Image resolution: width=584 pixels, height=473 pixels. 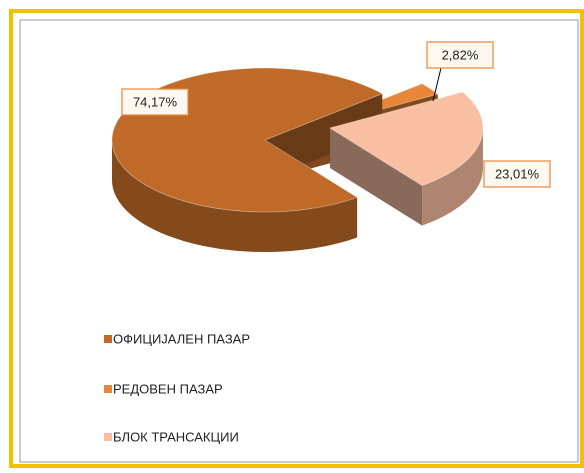 I want to click on slice-side, so click(x=376, y=177).